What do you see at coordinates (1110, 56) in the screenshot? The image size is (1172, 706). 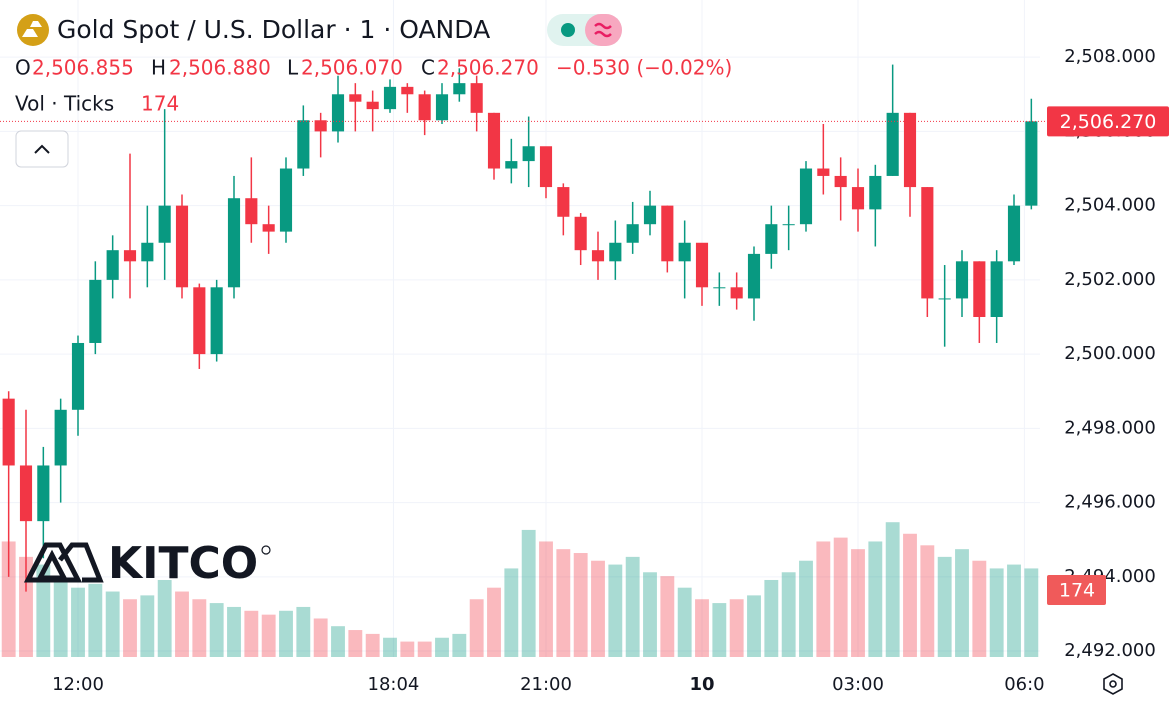 I see `y-tick-label: 2,508.000` at bounding box center [1110, 56].